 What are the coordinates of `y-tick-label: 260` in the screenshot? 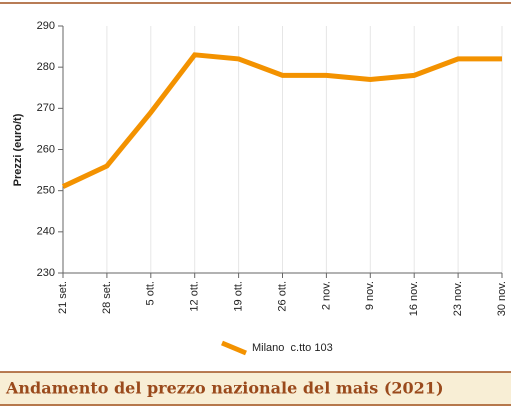 It's located at (46, 149).